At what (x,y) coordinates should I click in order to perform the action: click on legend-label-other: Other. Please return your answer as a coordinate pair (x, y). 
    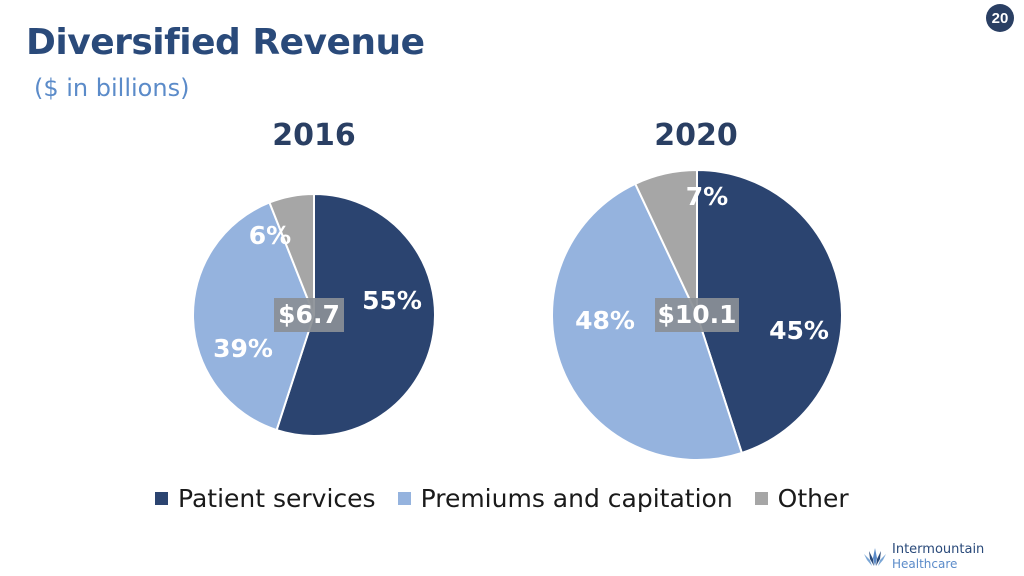
    Looking at the image, I should click on (813, 498).